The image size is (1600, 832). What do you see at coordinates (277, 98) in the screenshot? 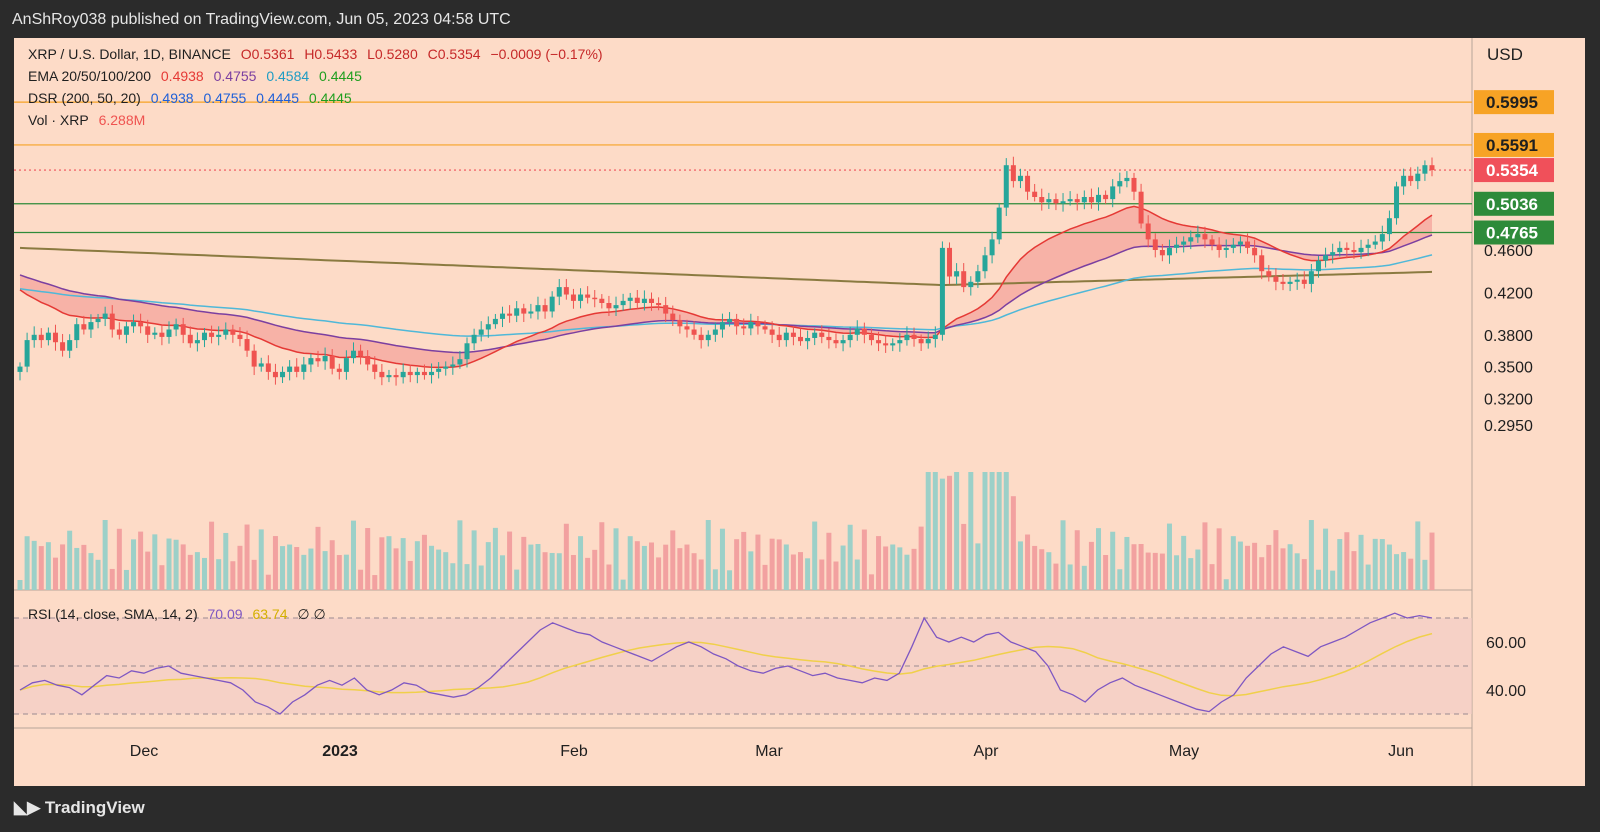
I see `legend-dsr-value-3: 0.4445` at bounding box center [277, 98].